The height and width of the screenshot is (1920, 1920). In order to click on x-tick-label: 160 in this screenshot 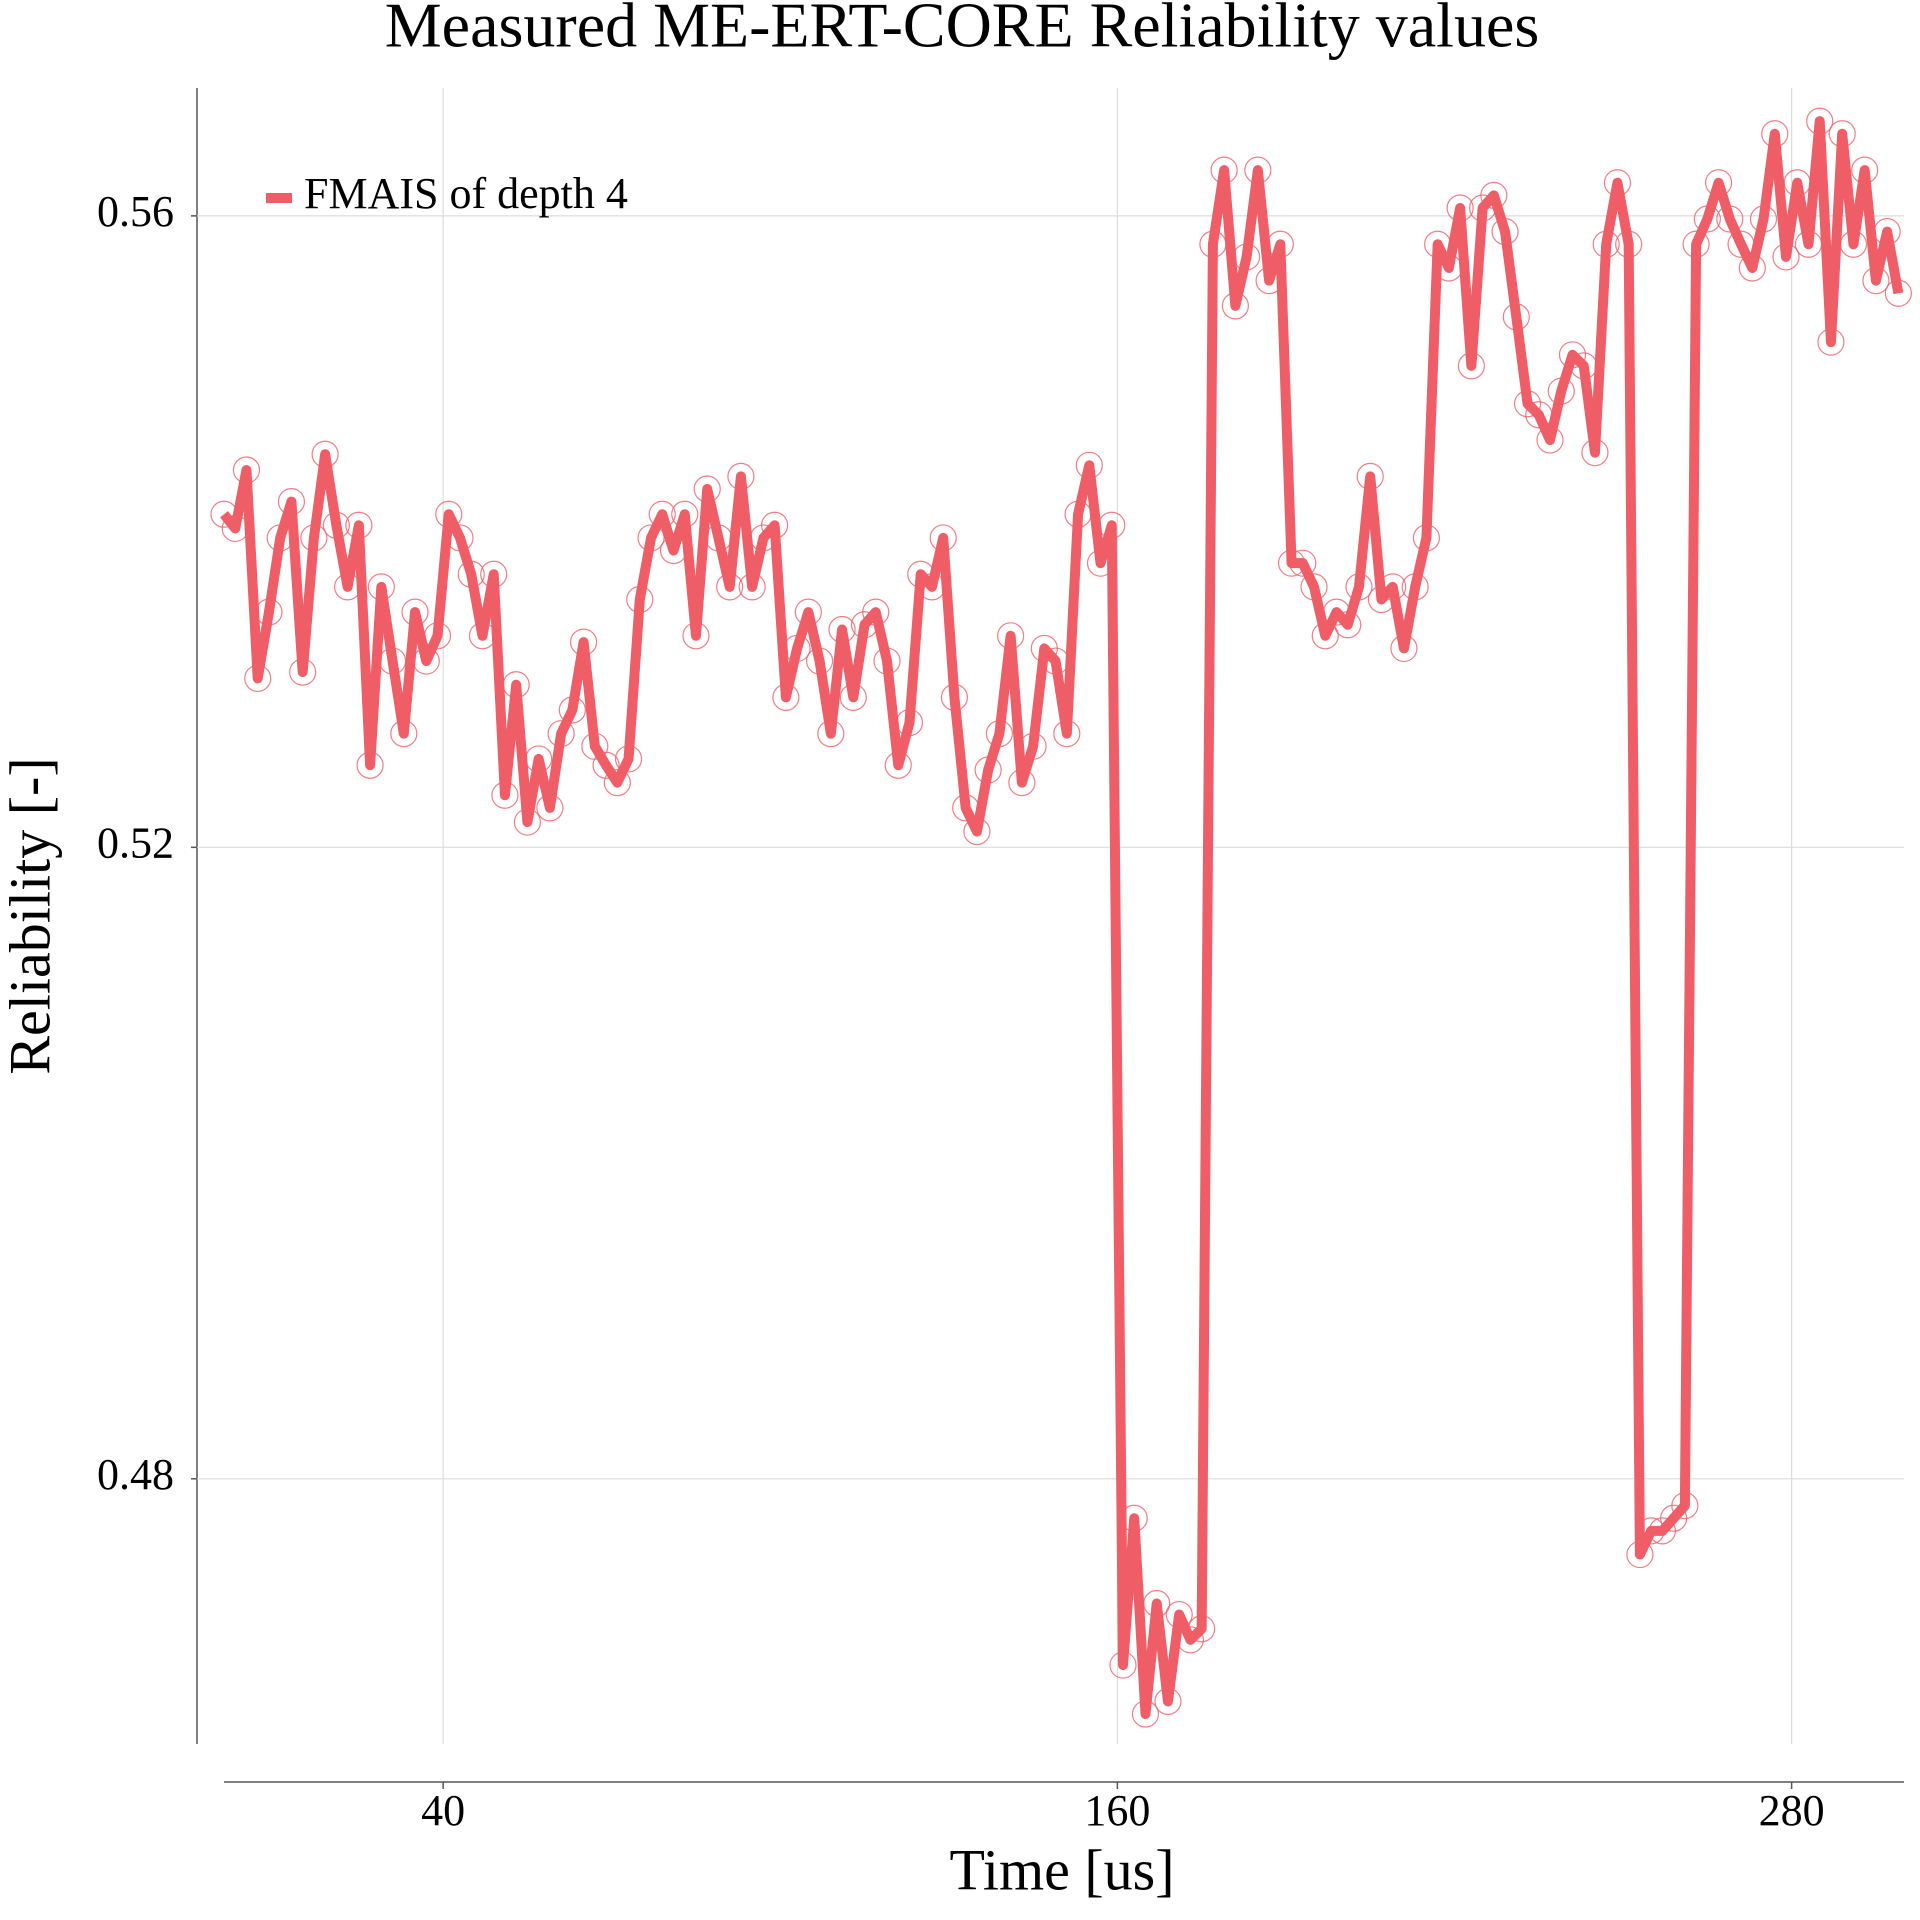, I will do `click(1117, 1810)`.